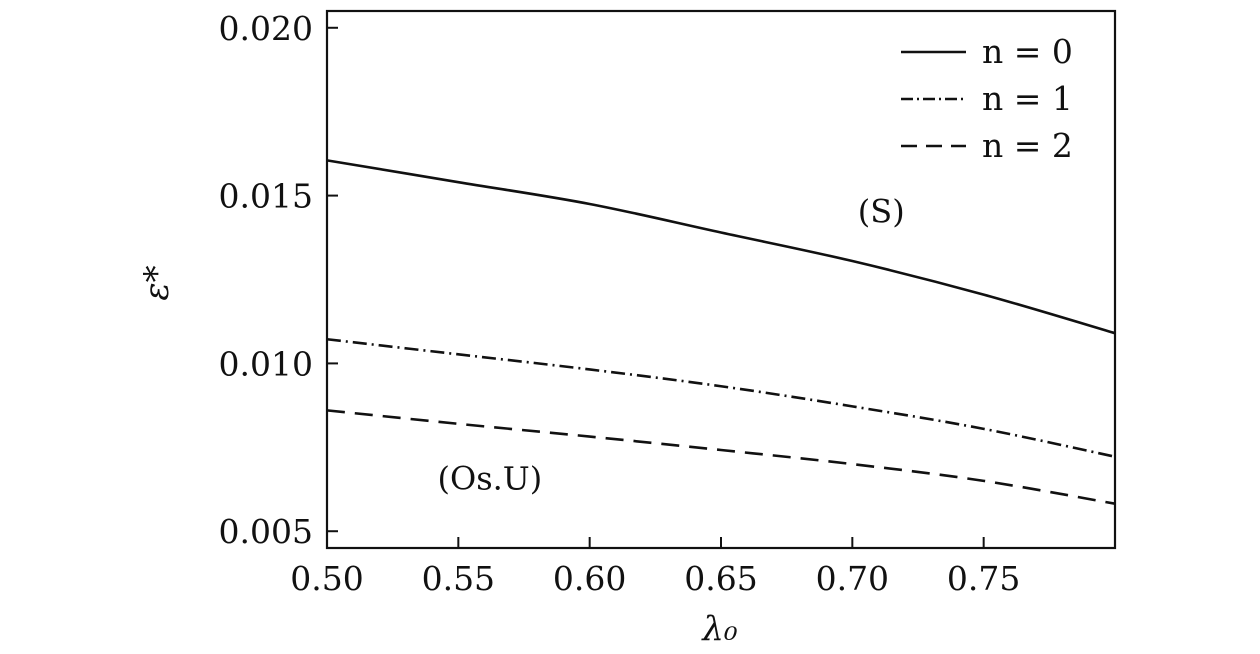 This screenshot has width=1260, height=654. Describe the element at coordinates (266, 196) in the screenshot. I see `y-tick-label: 0.015` at that location.